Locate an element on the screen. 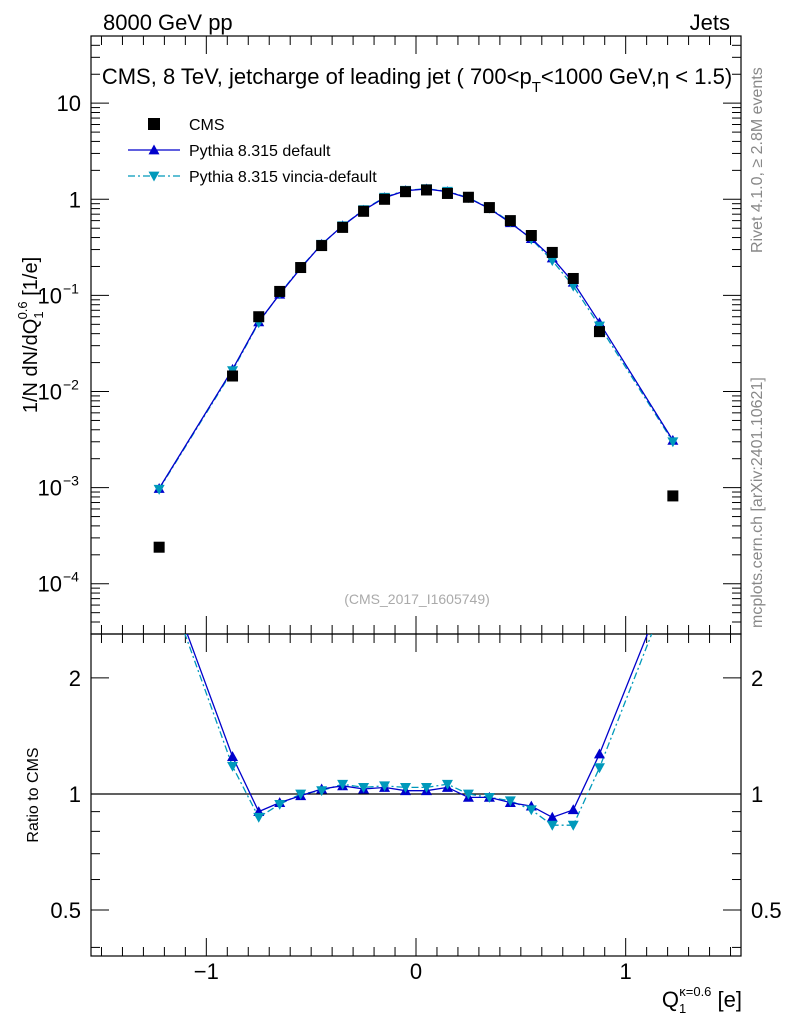 The width and height of the screenshot is (786, 1024). legend-label: Pythia 8.315 default is located at coordinates (260, 151).